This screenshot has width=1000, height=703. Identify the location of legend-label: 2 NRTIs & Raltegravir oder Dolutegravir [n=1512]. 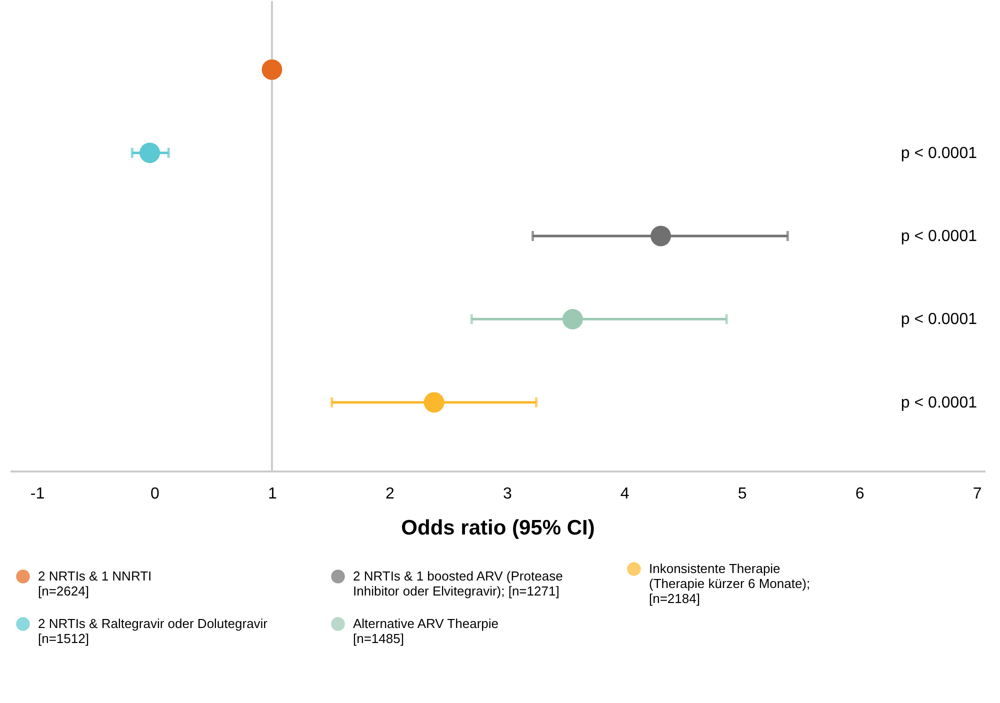
(153, 631).